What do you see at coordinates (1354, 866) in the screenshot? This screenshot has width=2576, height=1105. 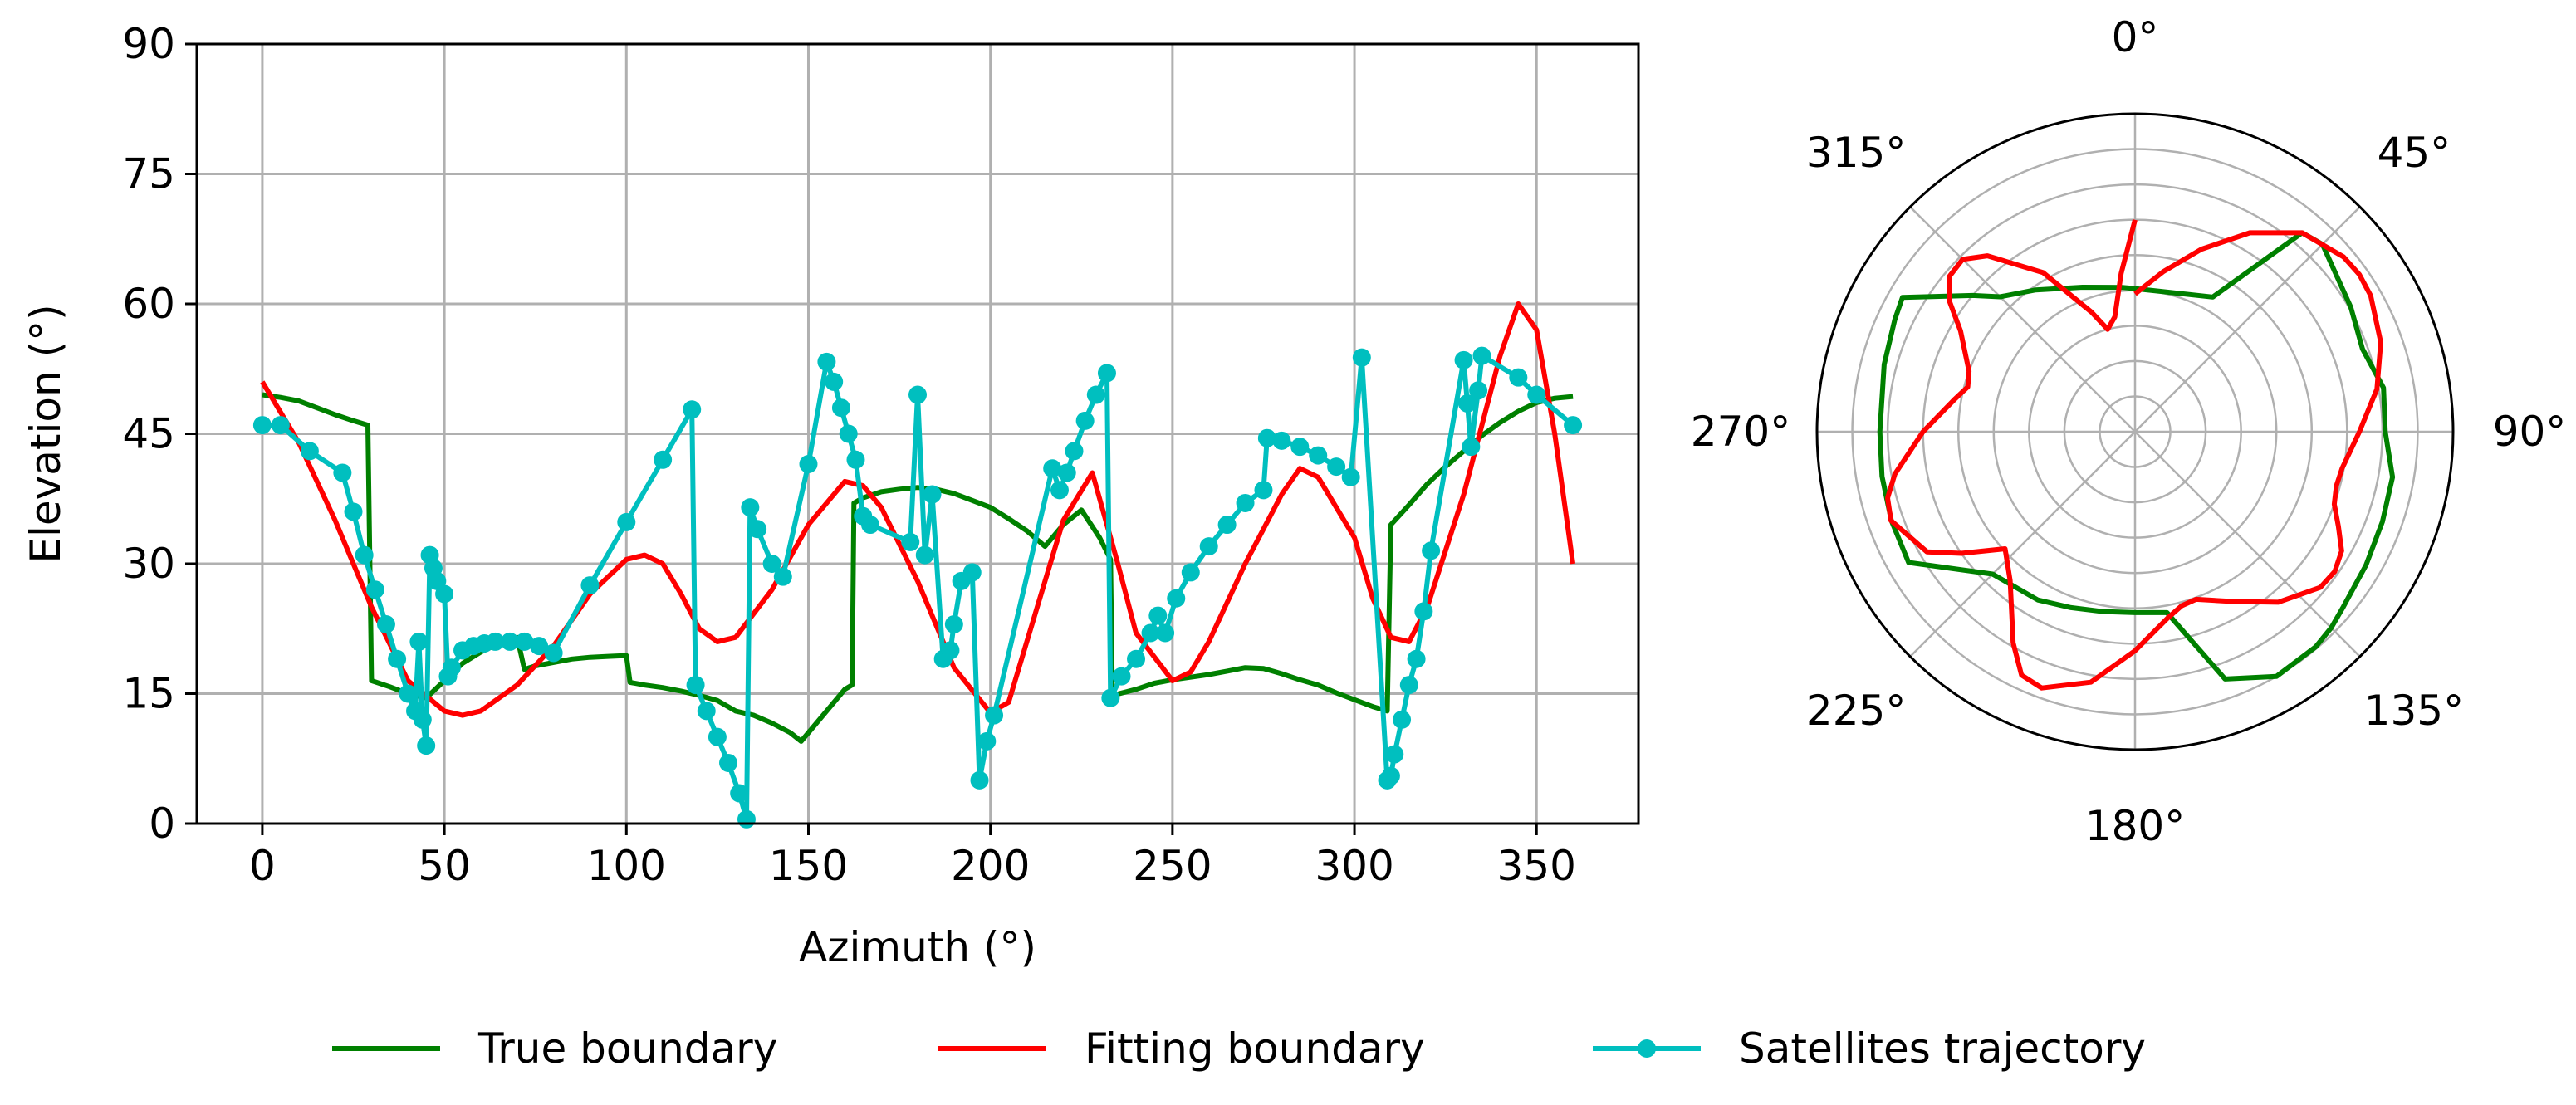 I see `x-tick-label: 300` at bounding box center [1354, 866].